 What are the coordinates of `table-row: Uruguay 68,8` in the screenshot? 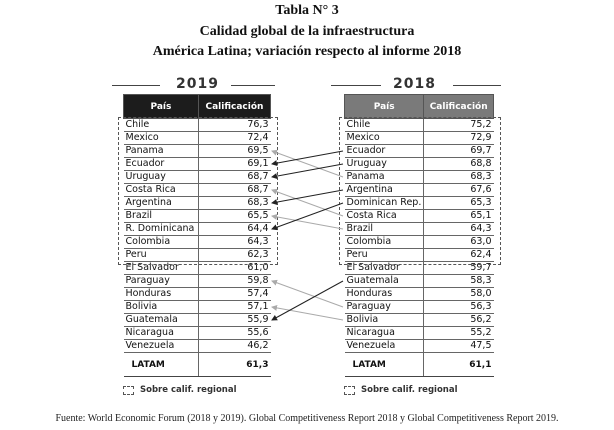 It's located at (419, 164).